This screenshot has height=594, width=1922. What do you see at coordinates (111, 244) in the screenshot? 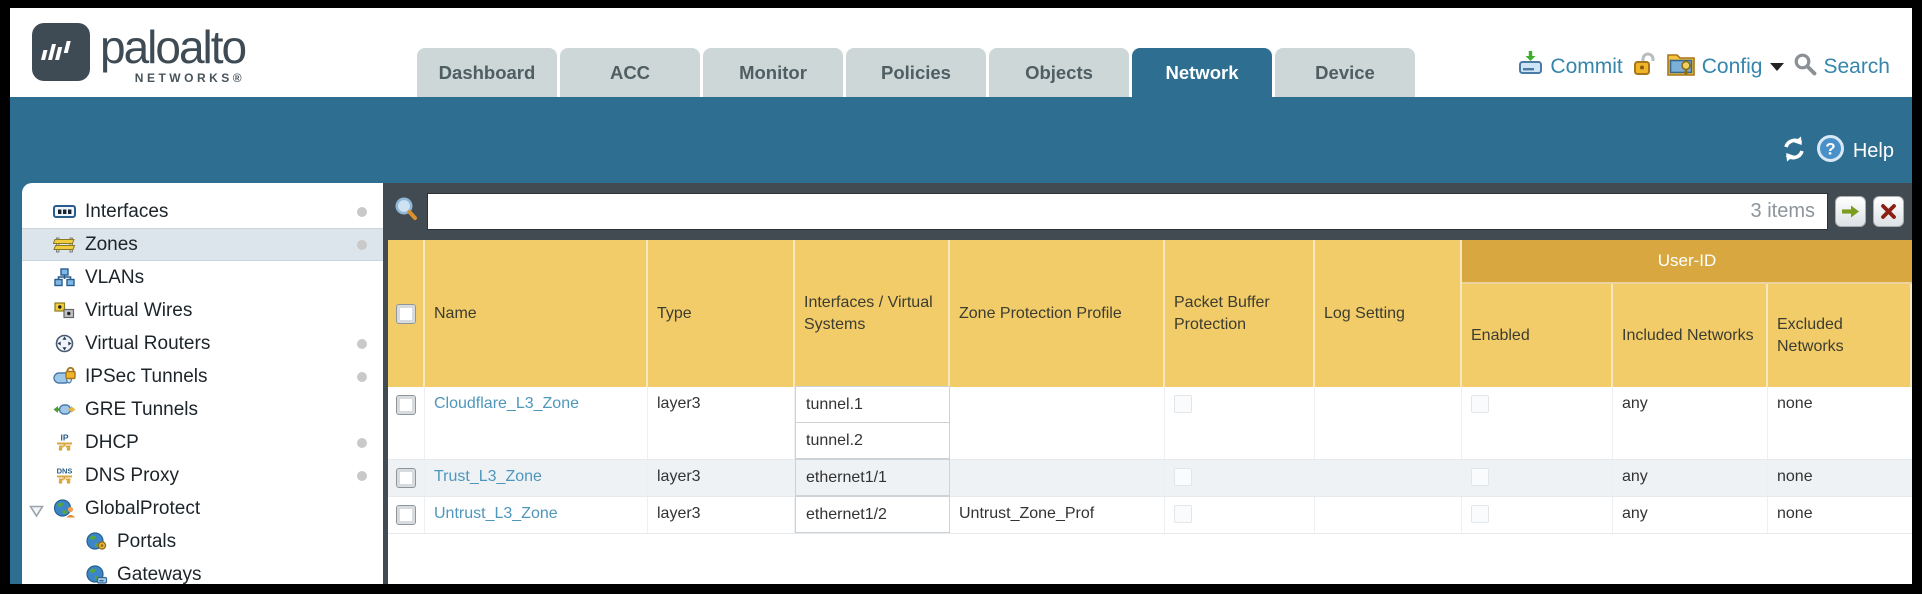
I see `sidebar-item-label: Zones` at bounding box center [111, 244].